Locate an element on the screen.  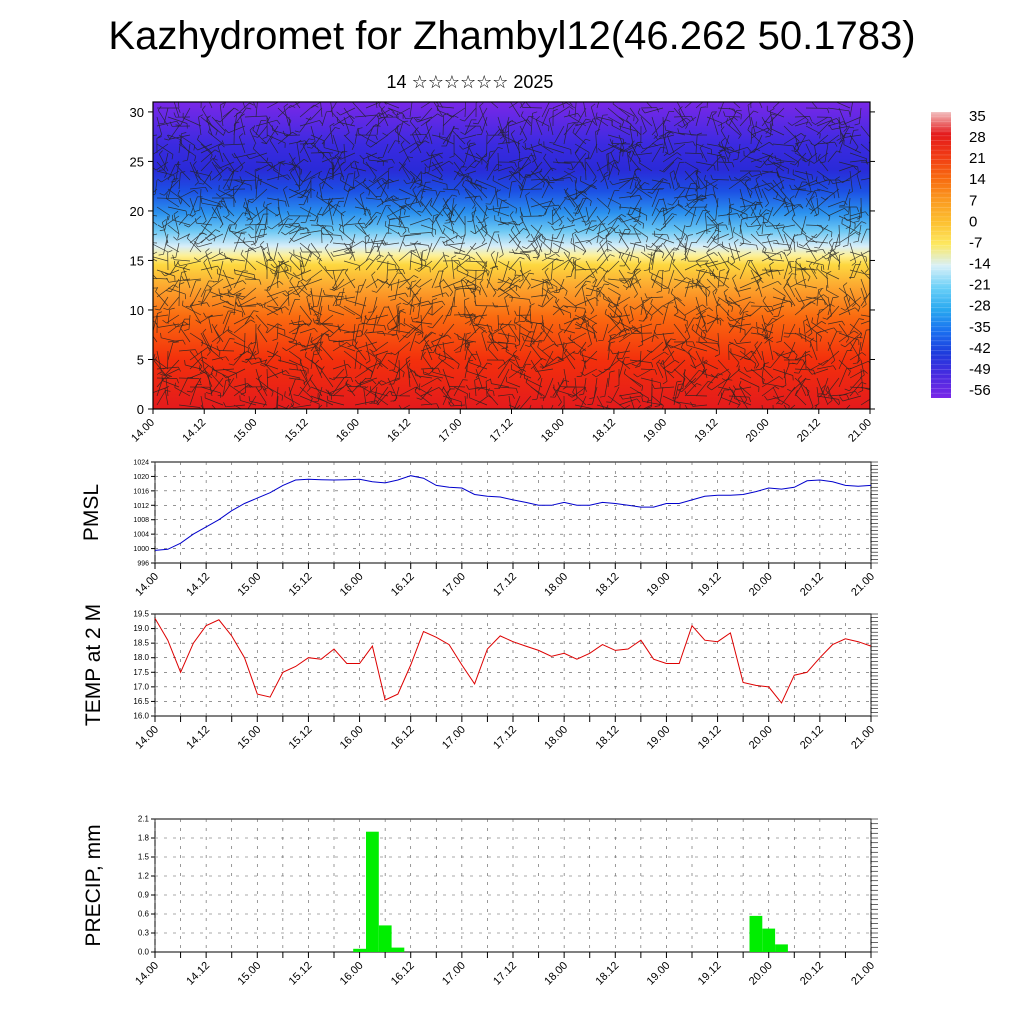
precip-bar is located at coordinates (756, 933).